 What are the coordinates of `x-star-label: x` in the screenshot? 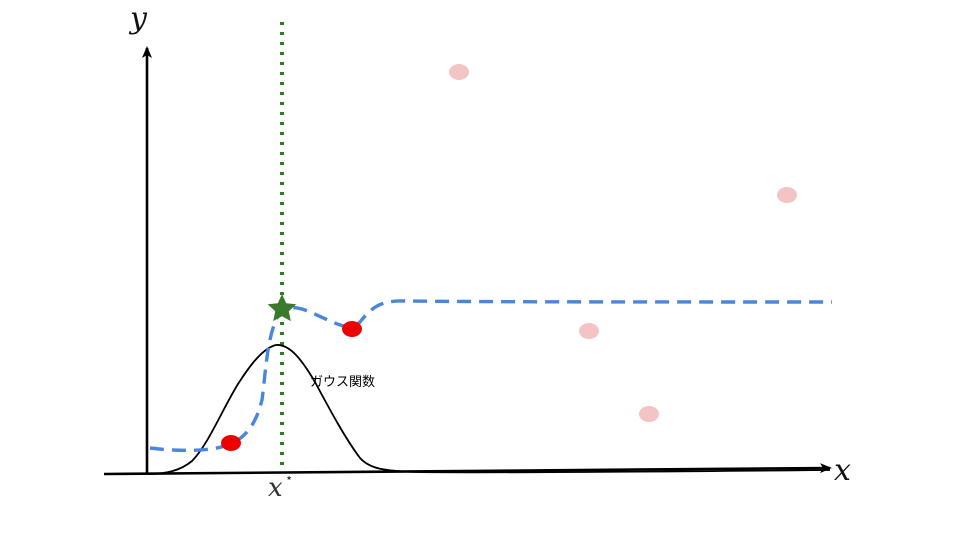 It's located at (275, 488).